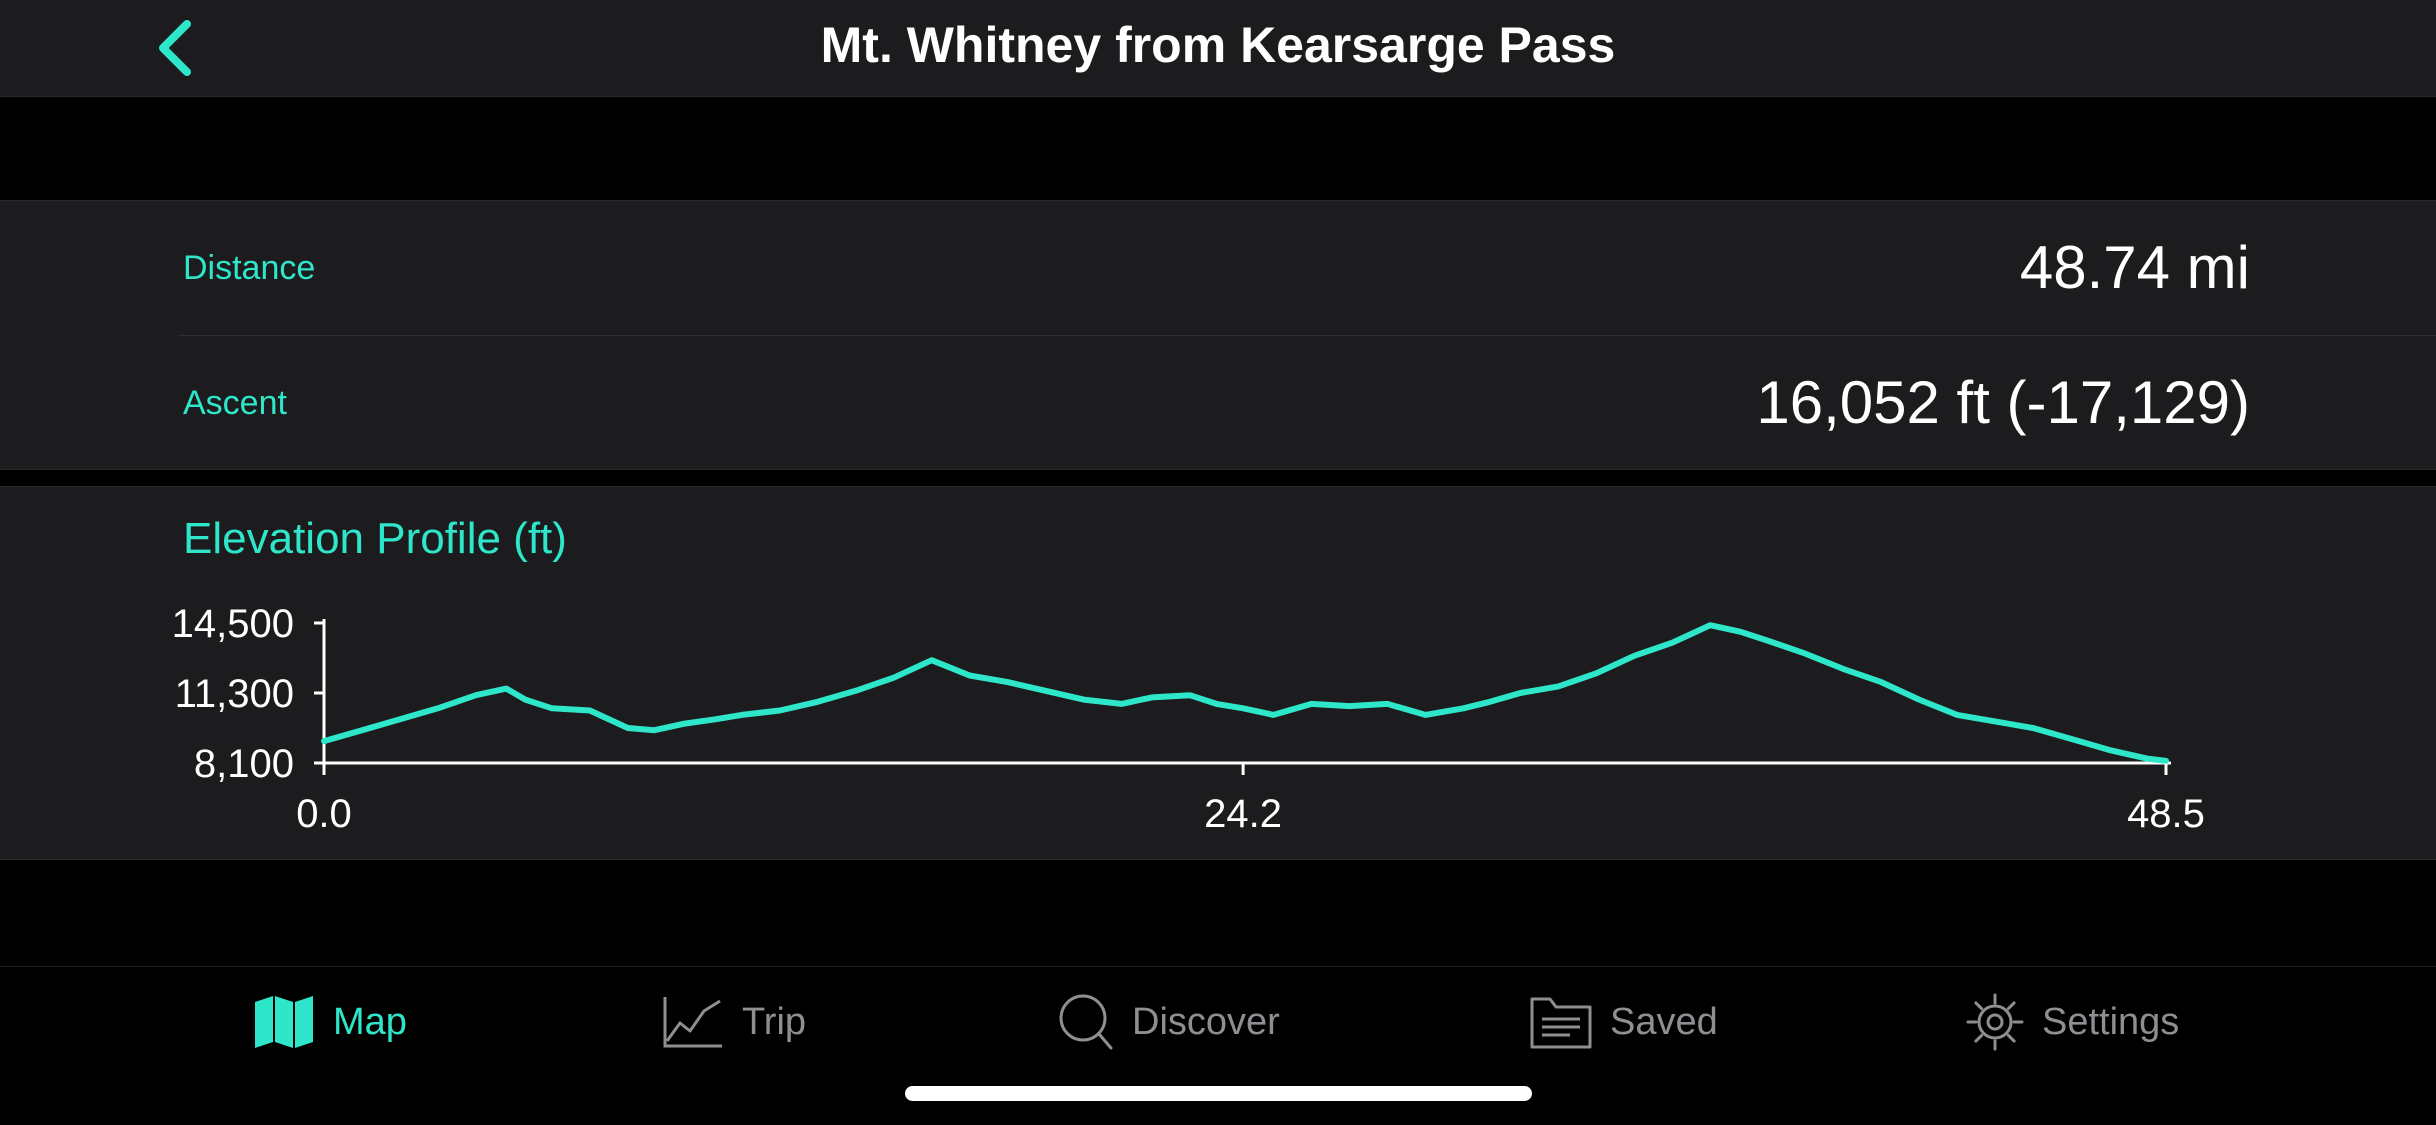 The height and width of the screenshot is (1125, 2436). I want to click on tab-discover-label: Discover, so click(1206, 1021).